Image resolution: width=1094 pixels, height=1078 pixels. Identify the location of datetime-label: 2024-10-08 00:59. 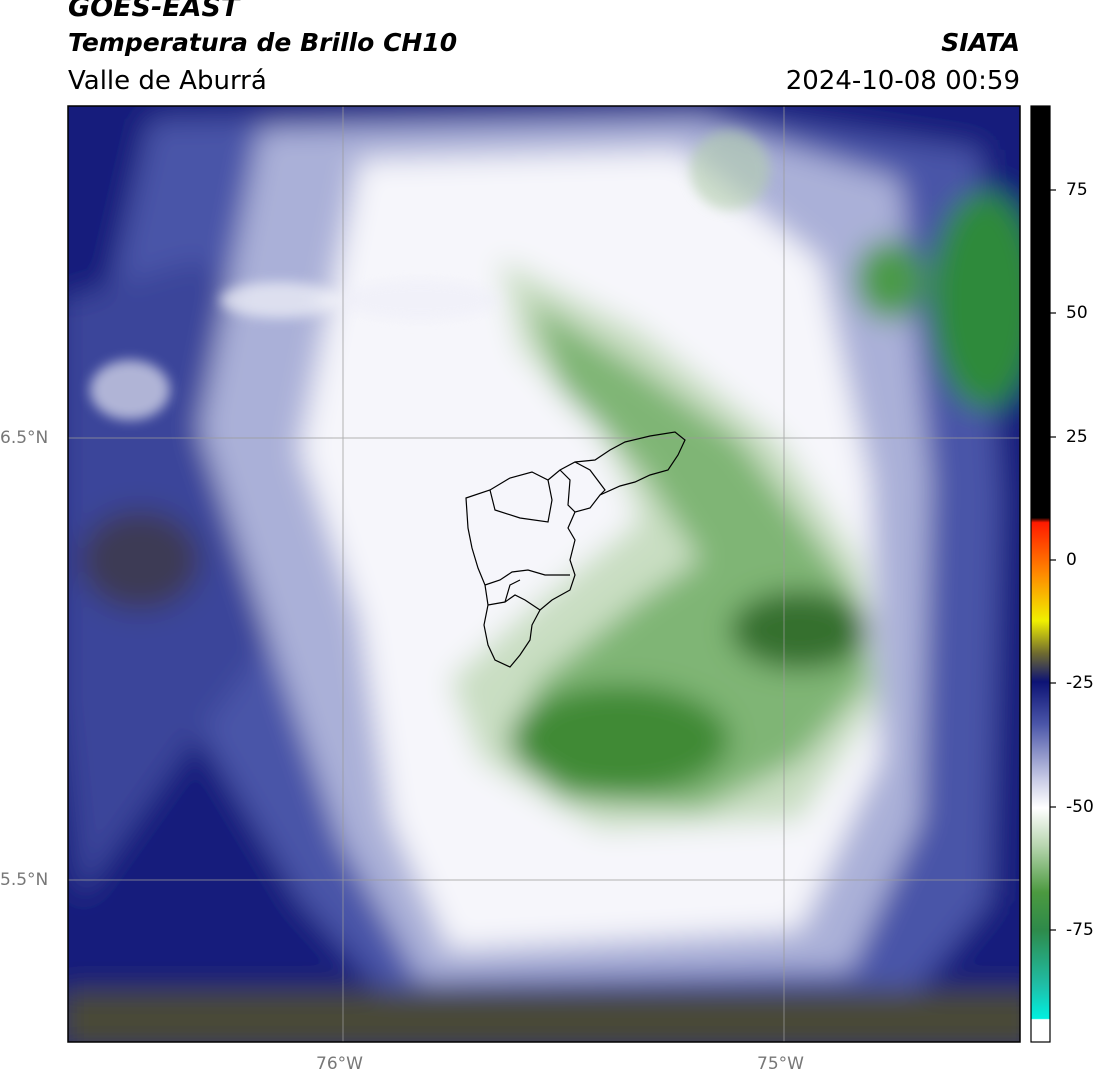
(902, 81).